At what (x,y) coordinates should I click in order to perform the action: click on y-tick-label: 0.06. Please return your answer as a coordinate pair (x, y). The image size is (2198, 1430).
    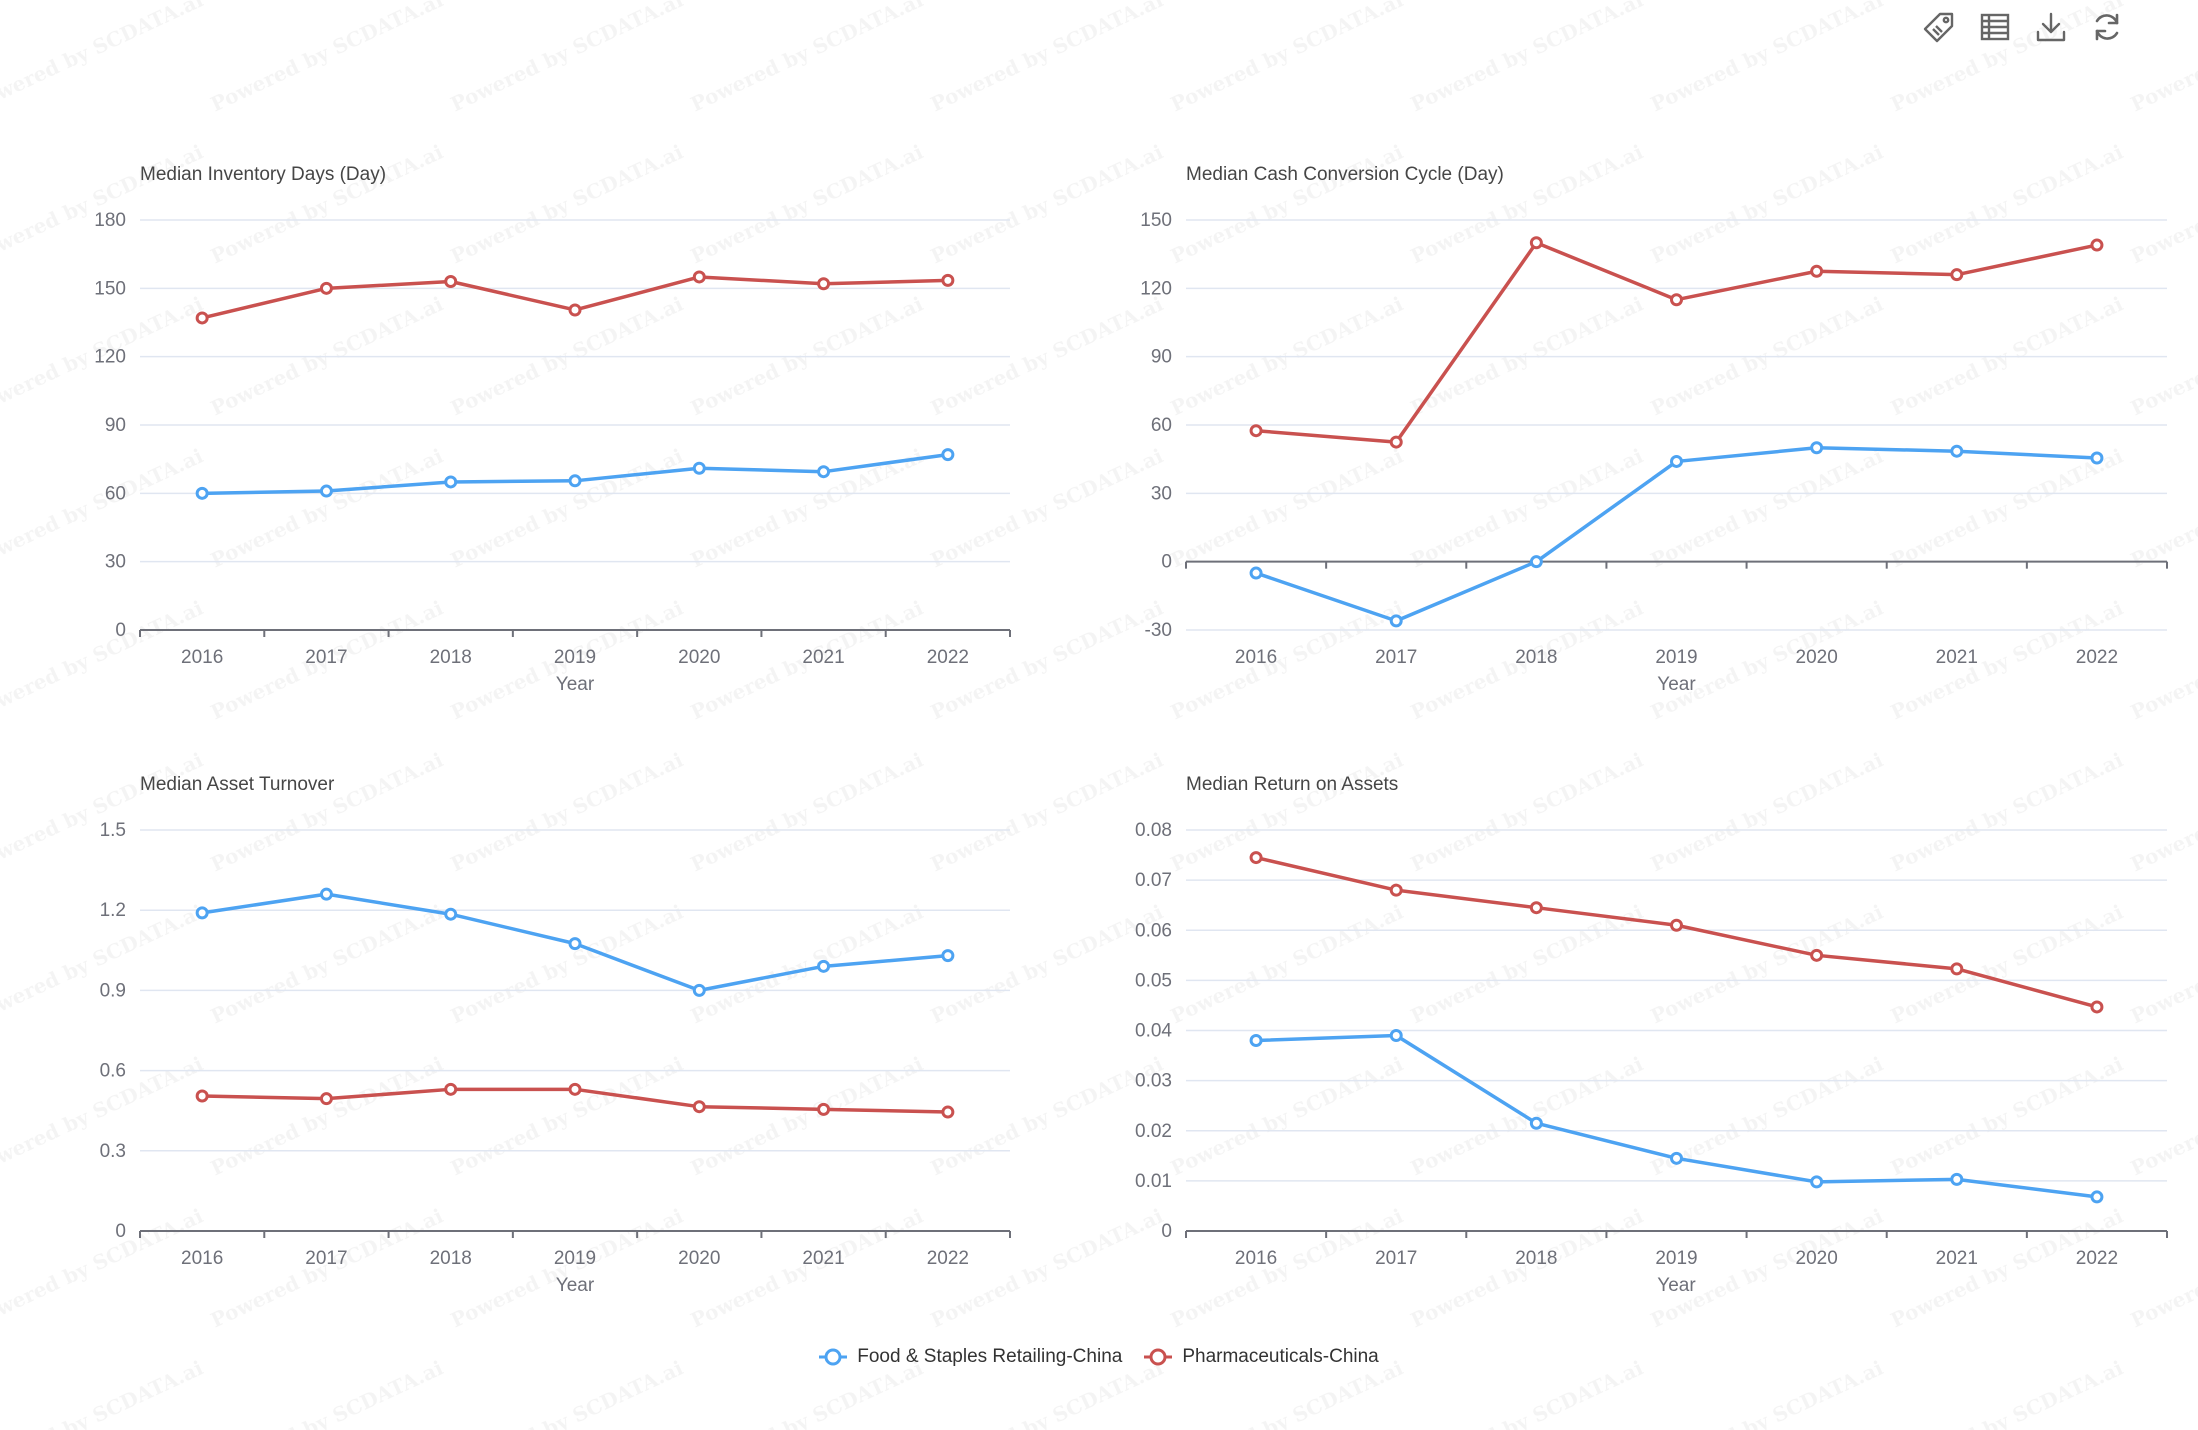
    Looking at the image, I should click on (1153, 930).